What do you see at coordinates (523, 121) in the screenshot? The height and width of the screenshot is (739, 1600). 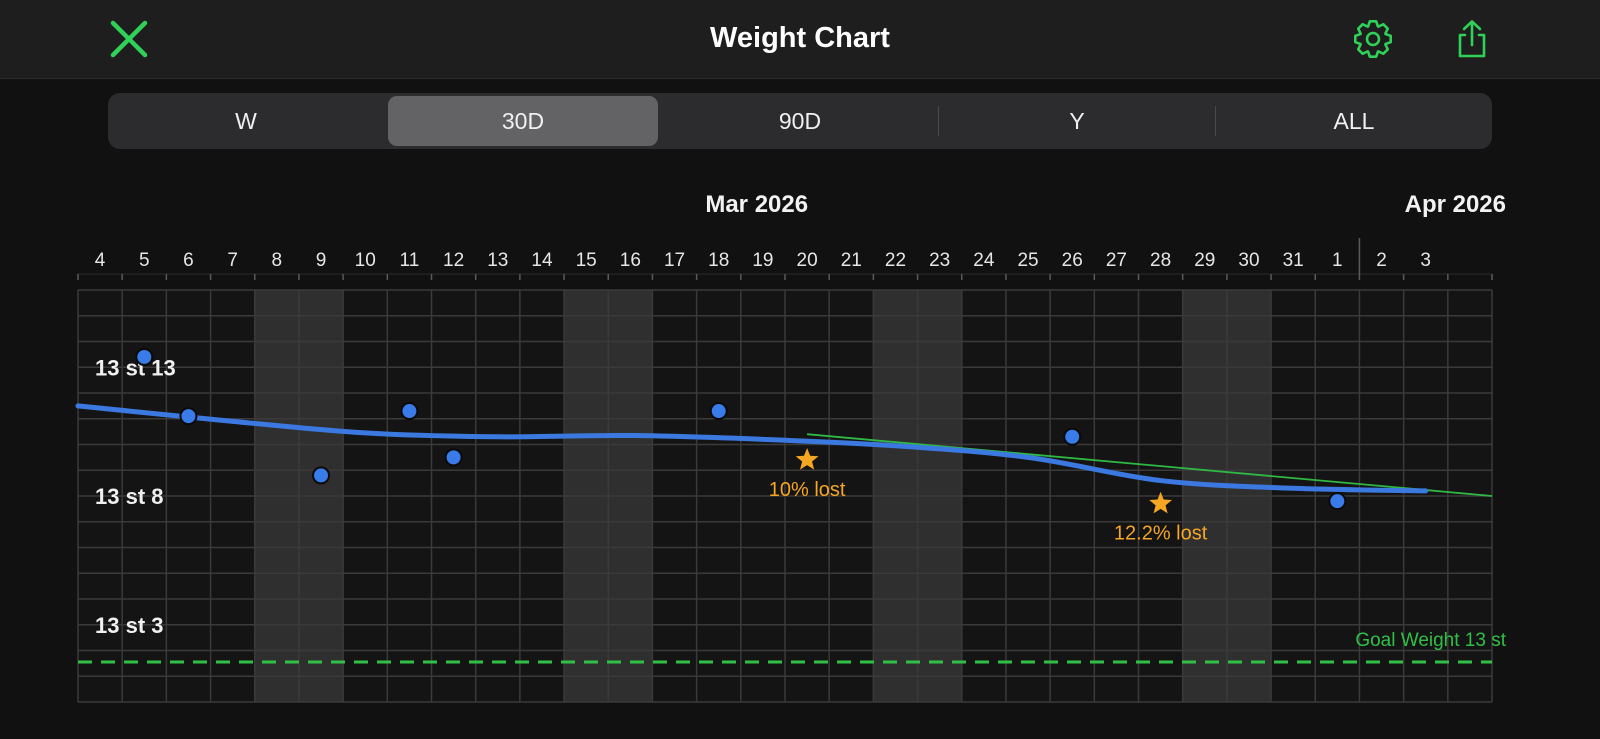 I see `range-tab-30d: 30D` at bounding box center [523, 121].